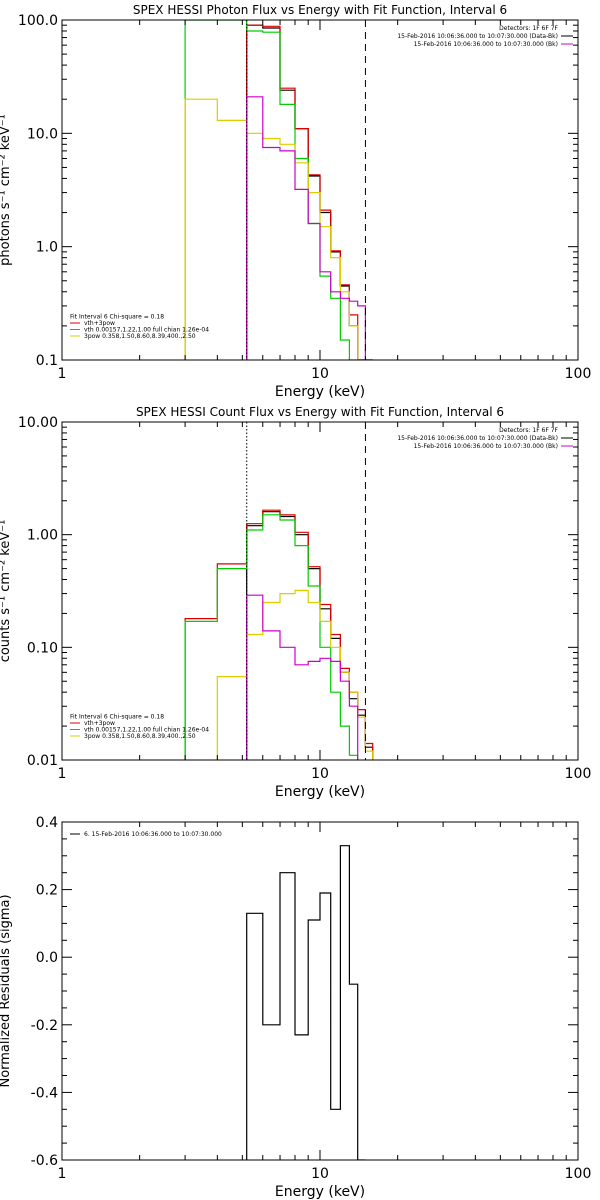 The image size is (600, 1200). I want to click on y-tick-label: 0.0, so click(47, 958).